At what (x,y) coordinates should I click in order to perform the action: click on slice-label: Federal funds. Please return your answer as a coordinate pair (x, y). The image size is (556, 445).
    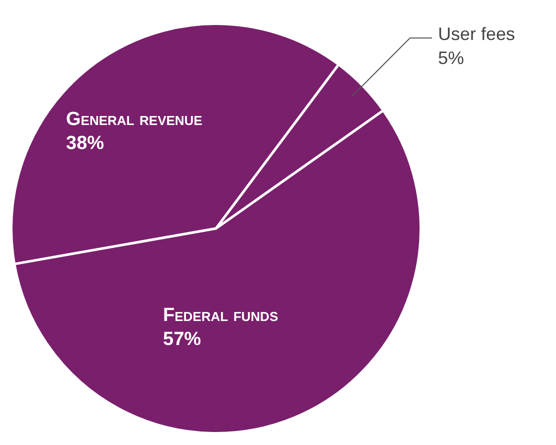
    Looking at the image, I should click on (220, 316).